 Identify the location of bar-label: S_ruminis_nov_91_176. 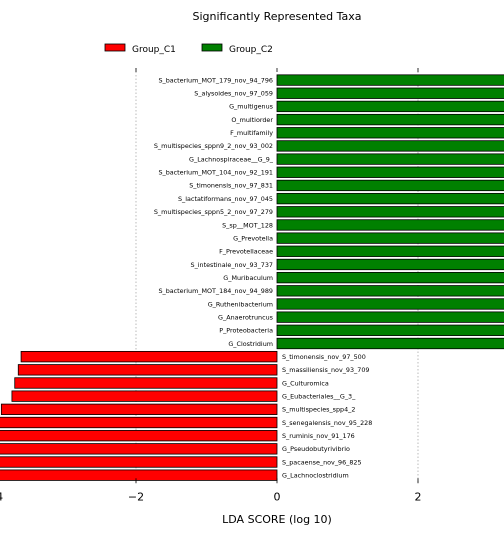
(318, 436).